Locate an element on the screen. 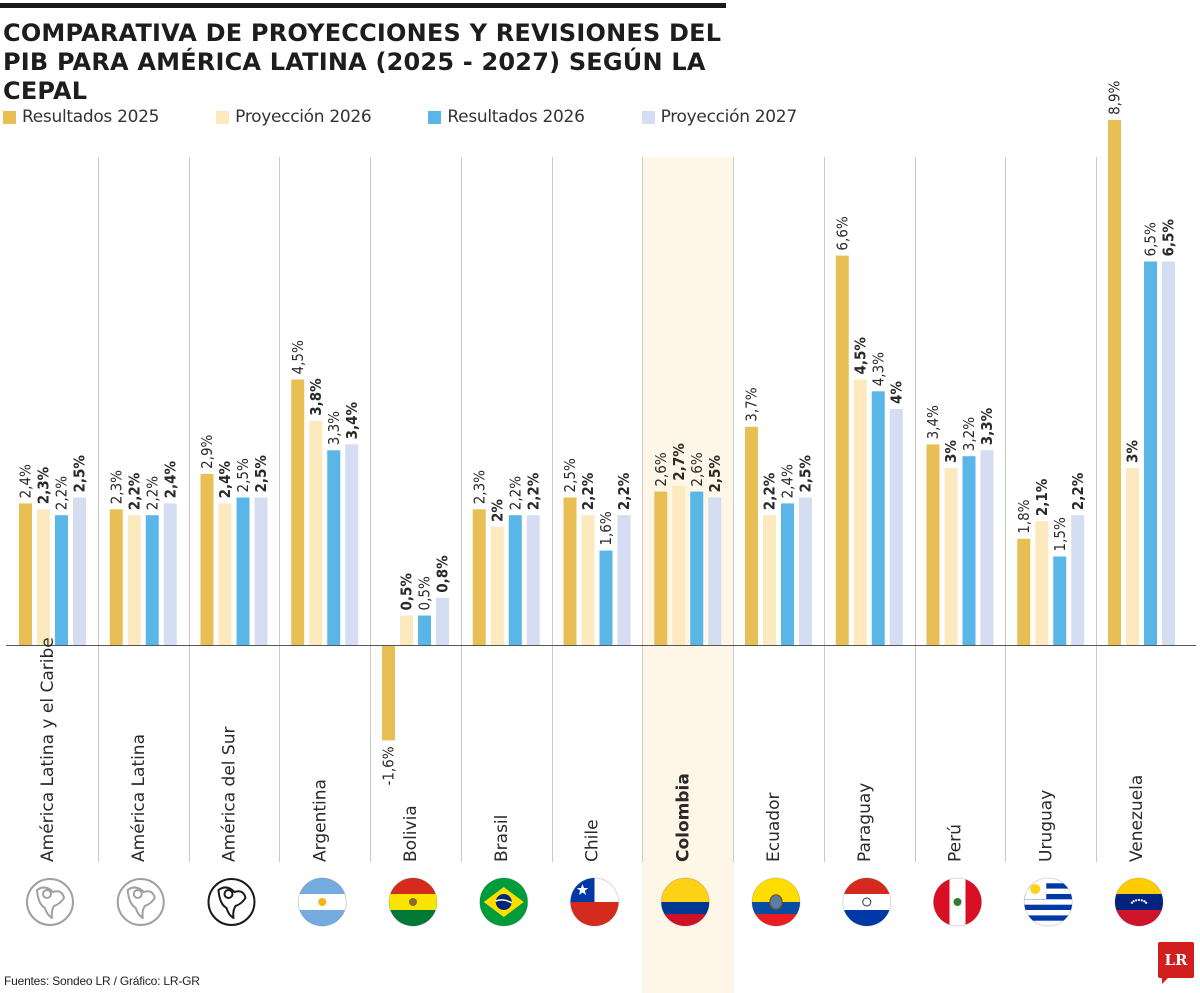 Image resolution: width=1200 pixels, height=993 pixels. value-label: 2,4% is located at coordinates (788, 481).